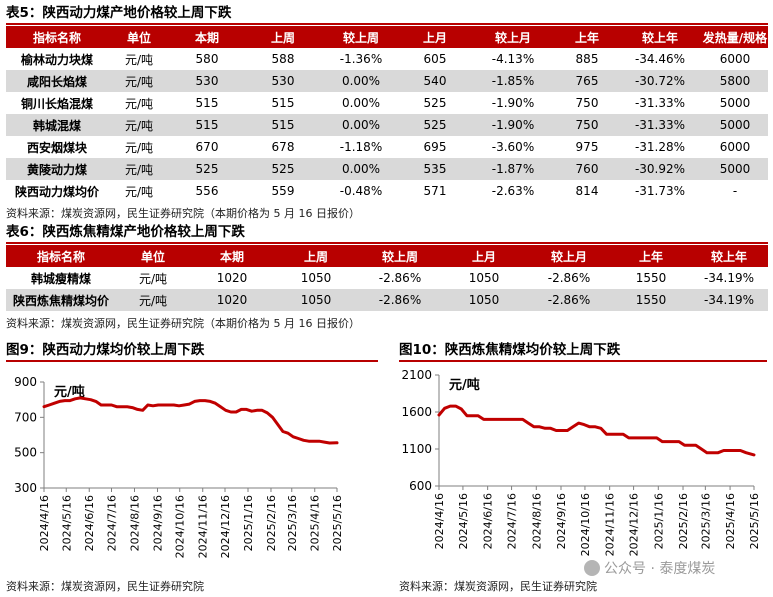 This screenshot has width=773, height=597. What do you see at coordinates (435, 191) in the screenshot?
I see `table-cell: 571` at bounding box center [435, 191].